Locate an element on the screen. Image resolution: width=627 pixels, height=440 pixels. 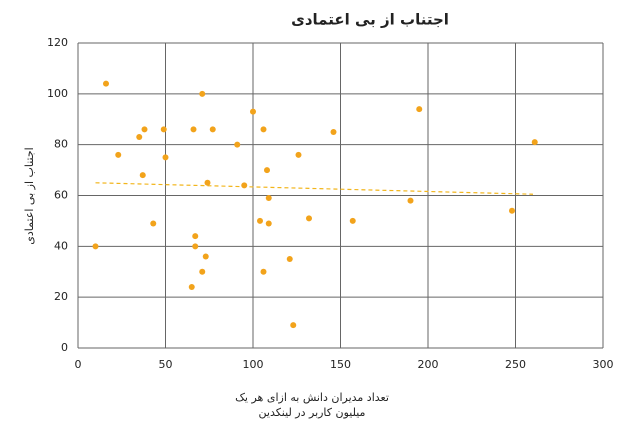
x-tick-label: 300 is located at coordinates (603, 364).